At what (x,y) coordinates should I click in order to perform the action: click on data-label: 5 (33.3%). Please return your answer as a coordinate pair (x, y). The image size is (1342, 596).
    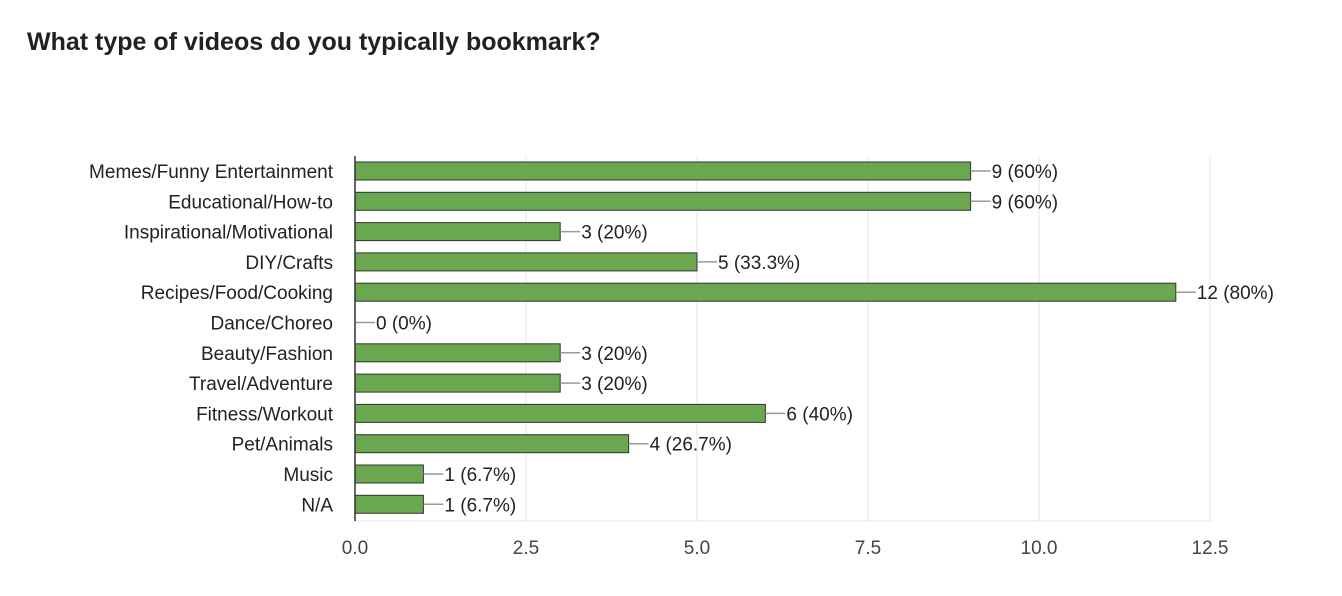
    Looking at the image, I should click on (759, 263).